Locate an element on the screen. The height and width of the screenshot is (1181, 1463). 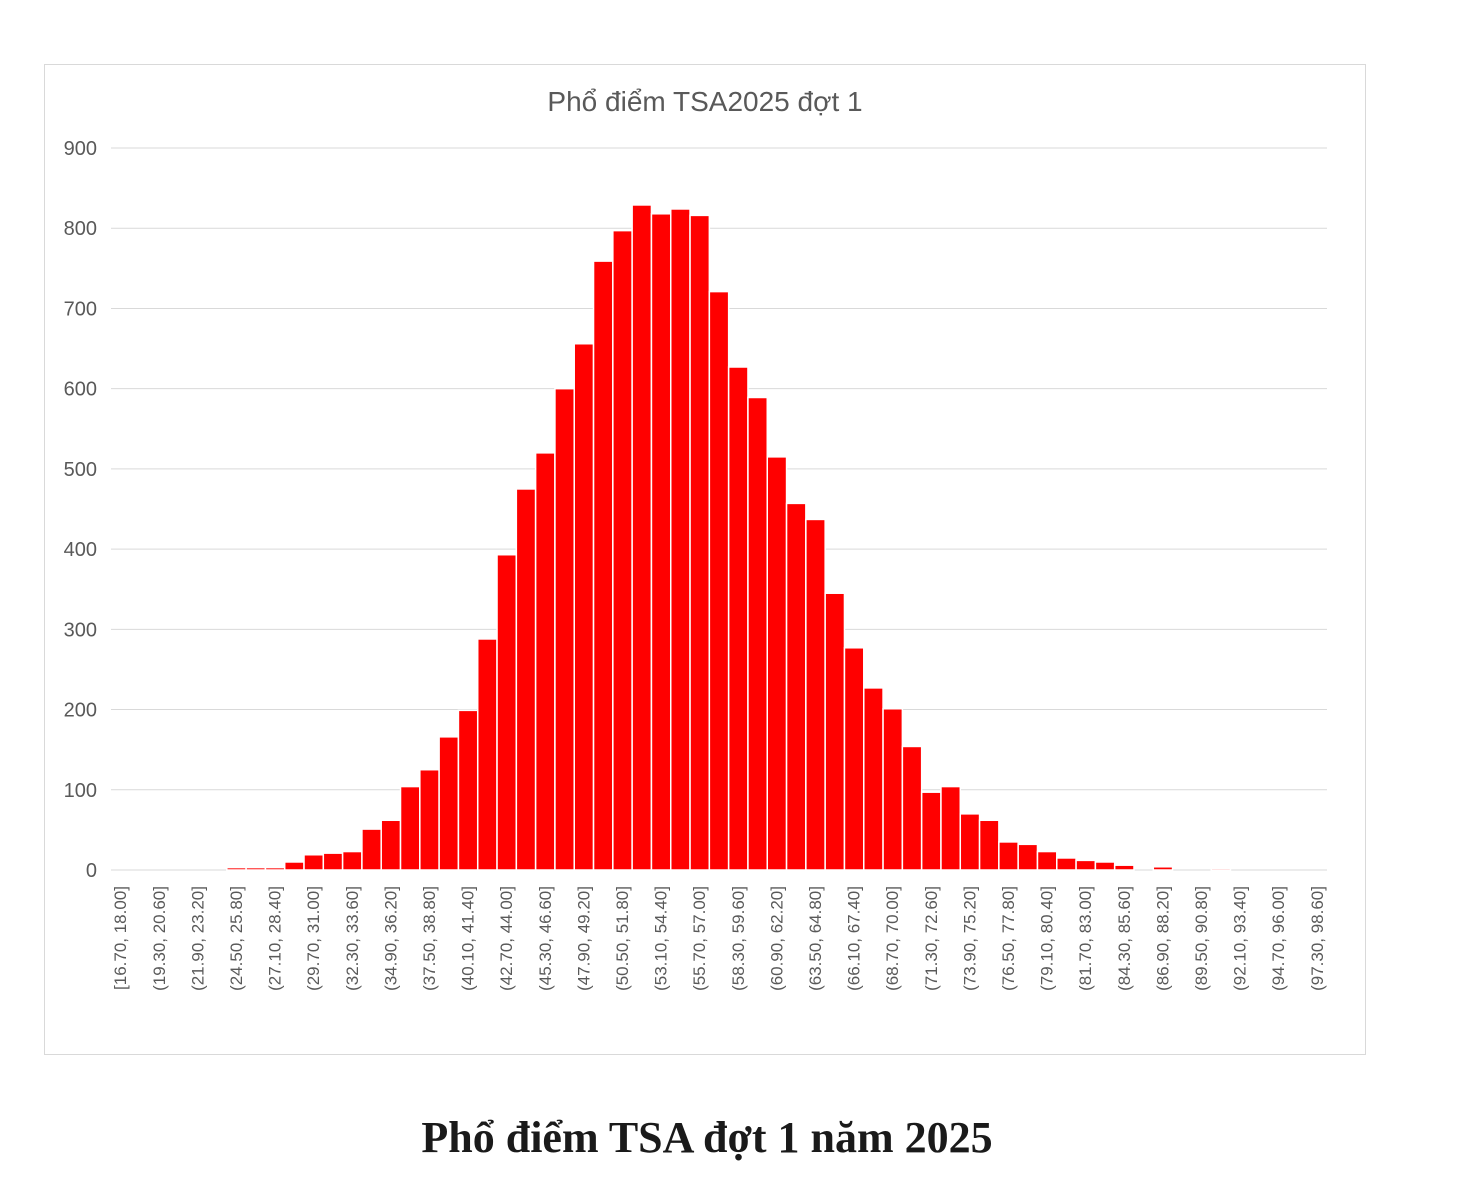
x-tick-label: (81.70, 83.00] is located at coordinates (1085, 938).